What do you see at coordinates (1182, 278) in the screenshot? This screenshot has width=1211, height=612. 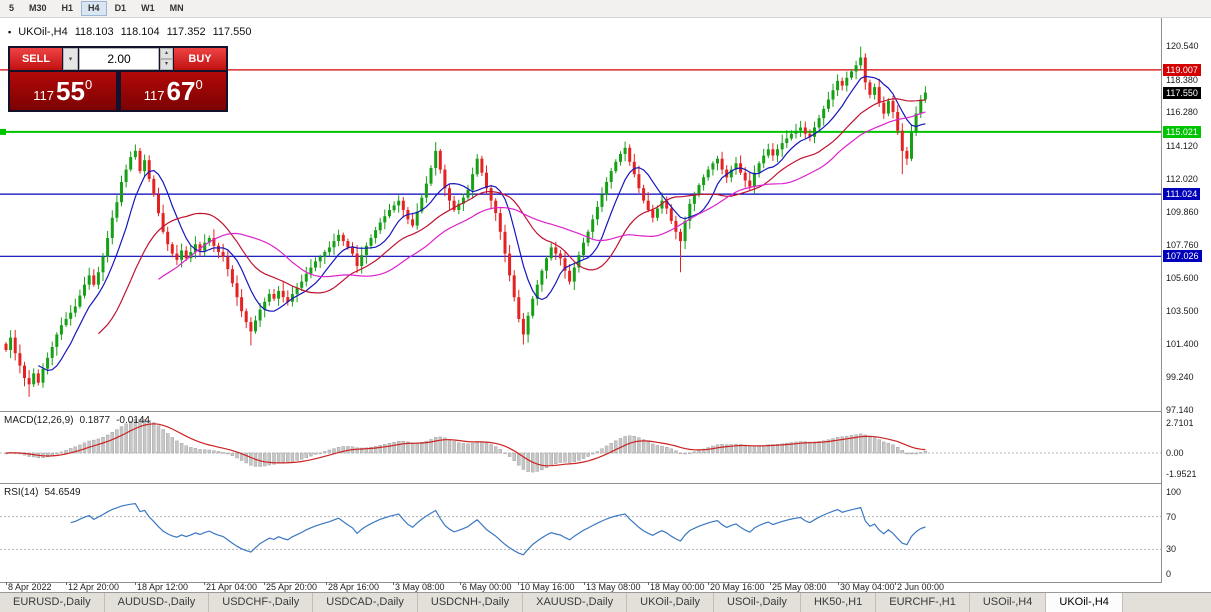 I see `price-axis-tick: 105.600` at bounding box center [1182, 278].